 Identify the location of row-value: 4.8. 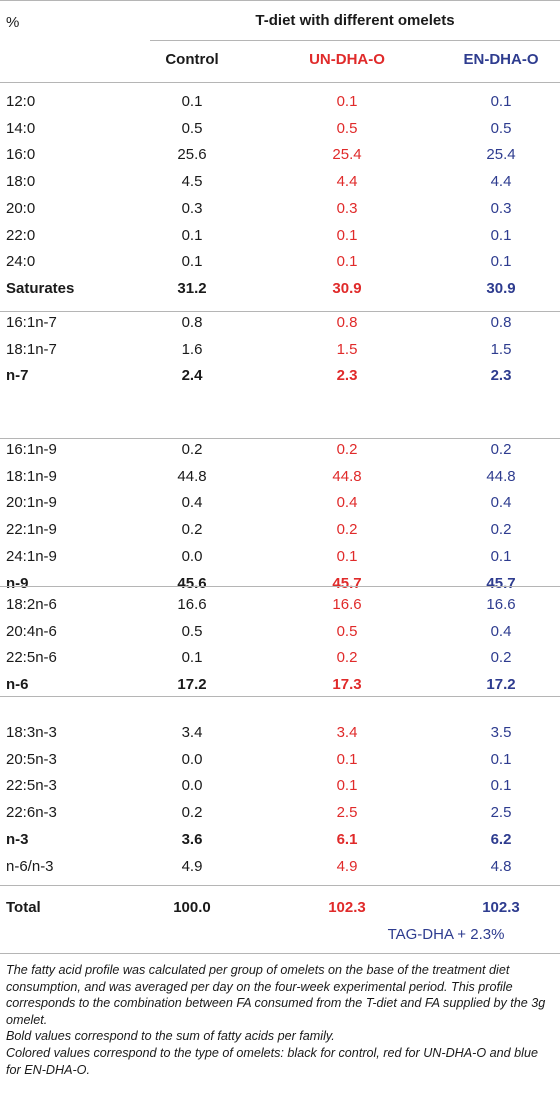
(501, 866).